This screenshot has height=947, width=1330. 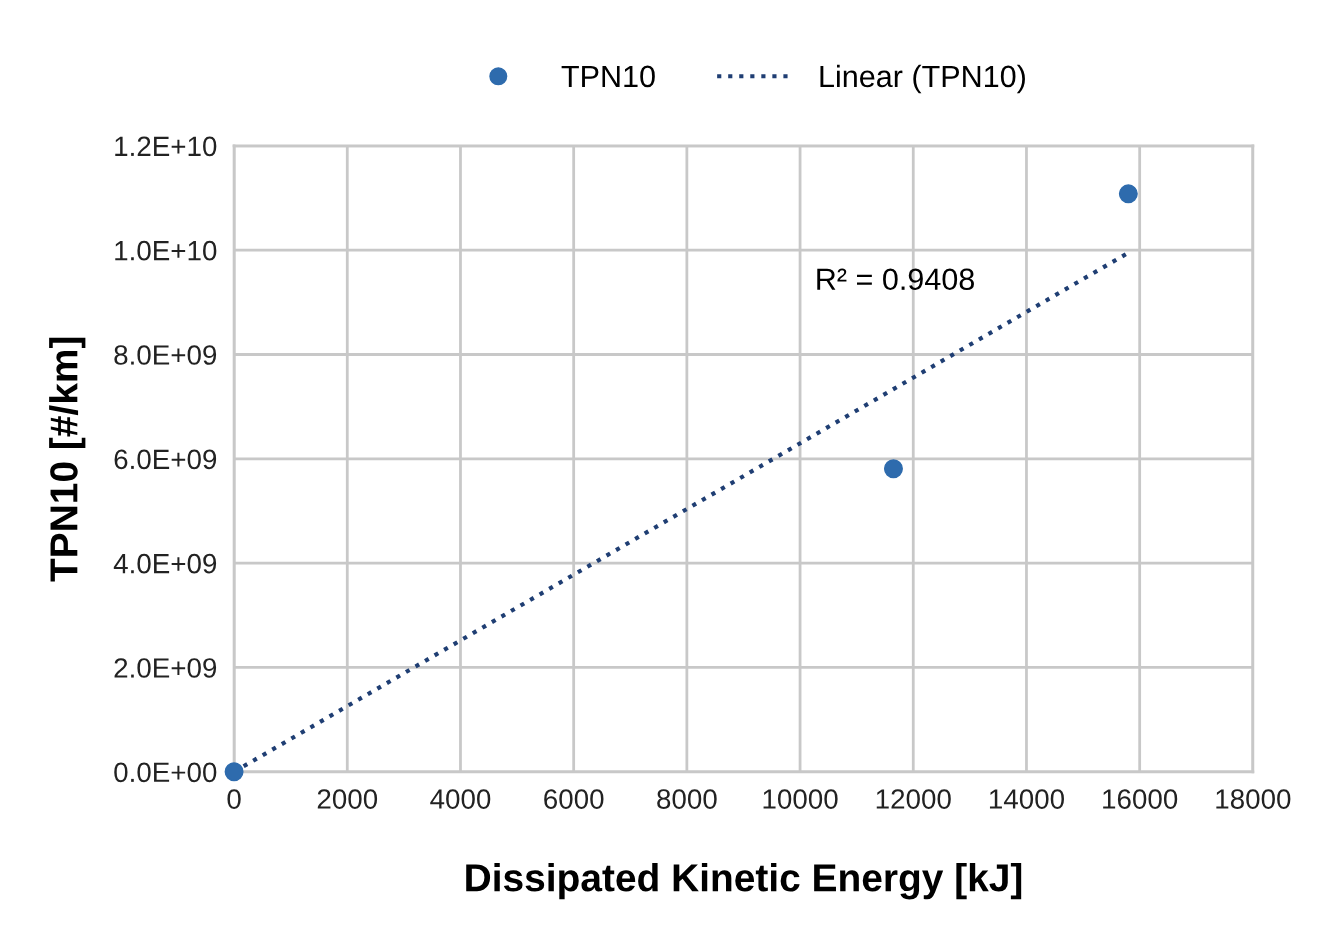 What do you see at coordinates (165, 459) in the screenshot?
I see `y-tick-label: 6.0E+09` at bounding box center [165, 459].